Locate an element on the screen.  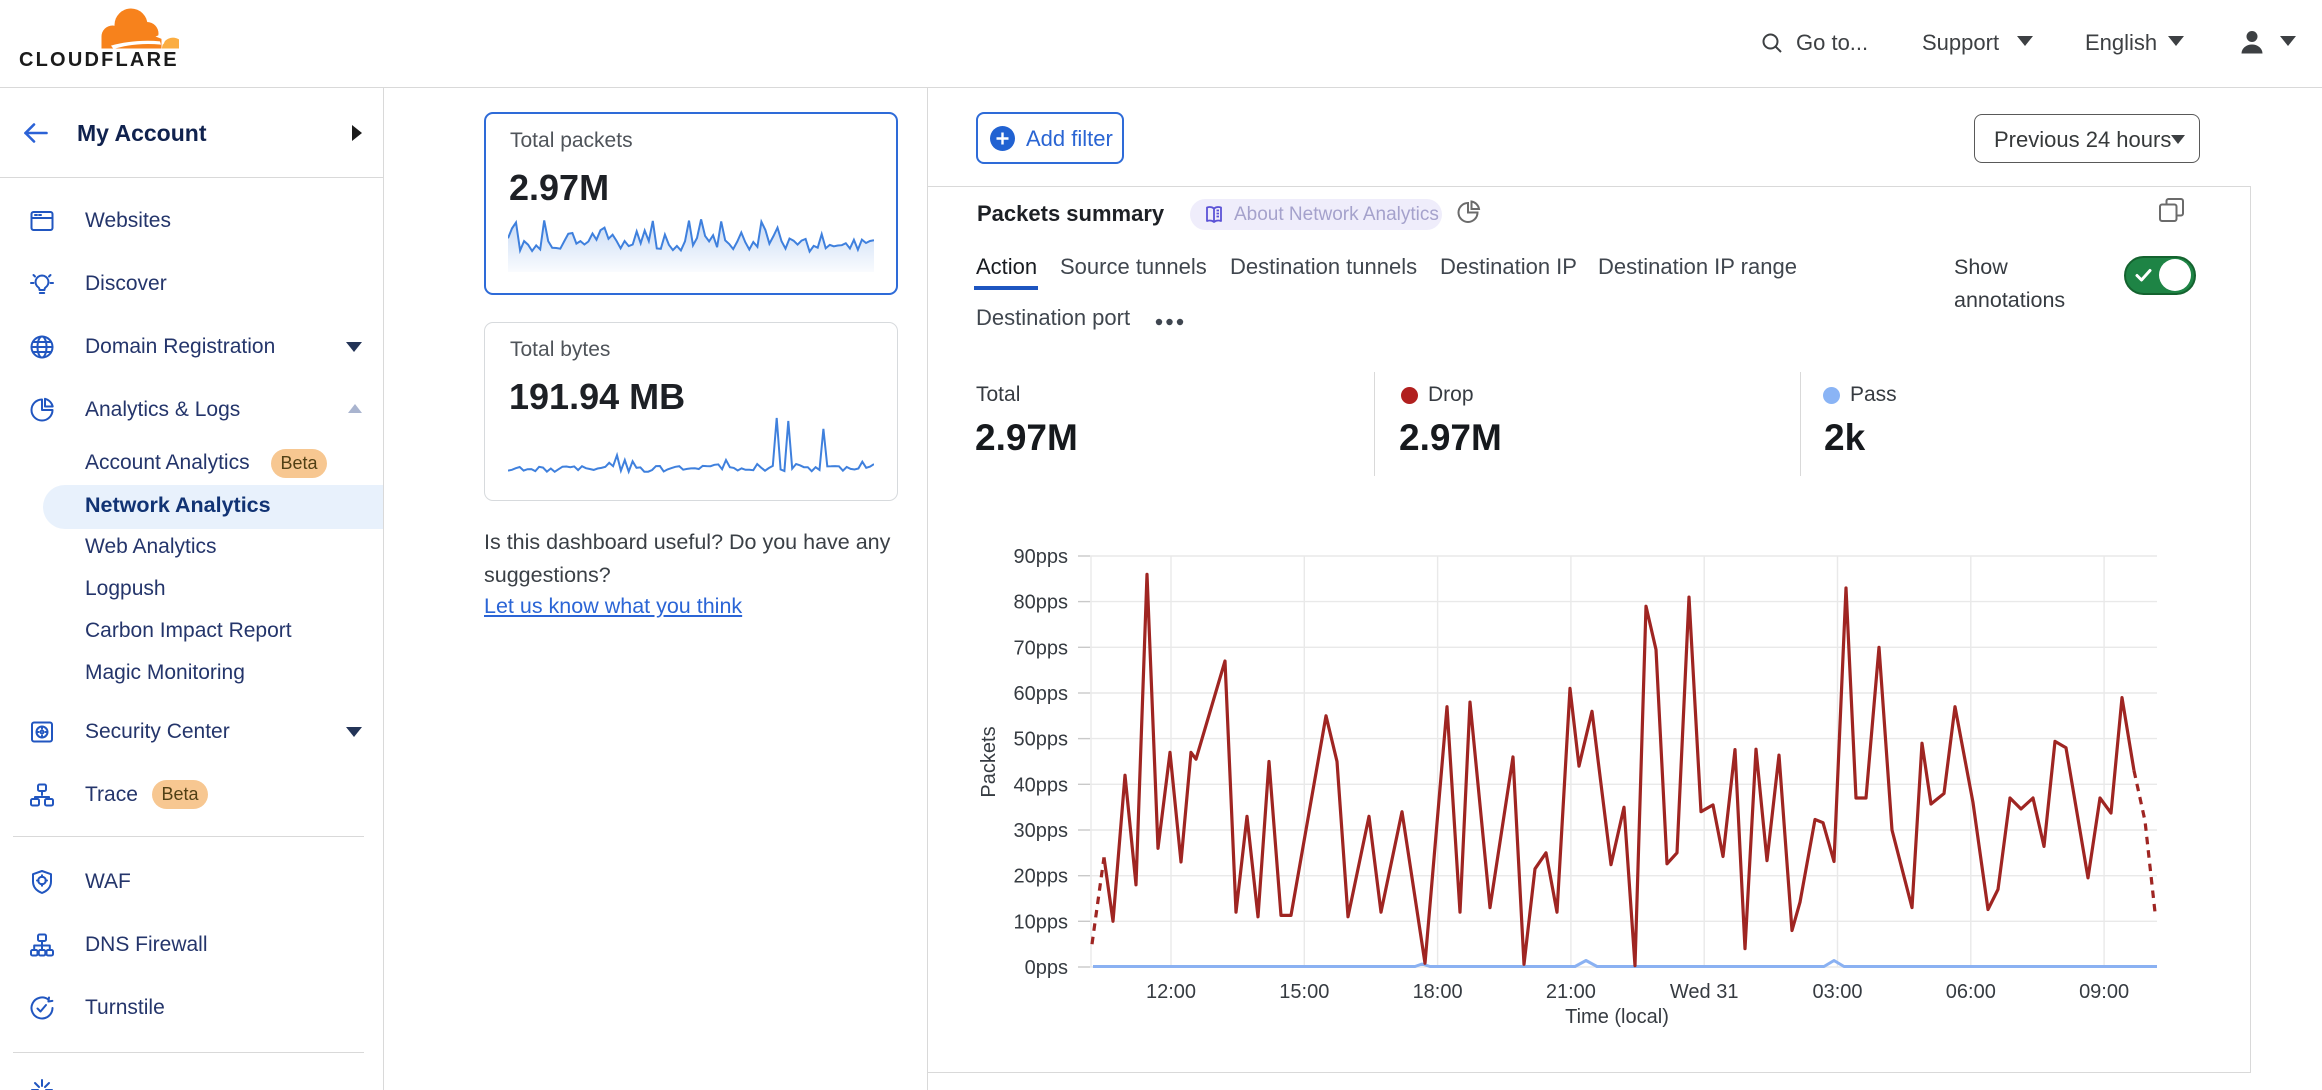
svg-text: 15:00 is located at coordinates (1304, 992).